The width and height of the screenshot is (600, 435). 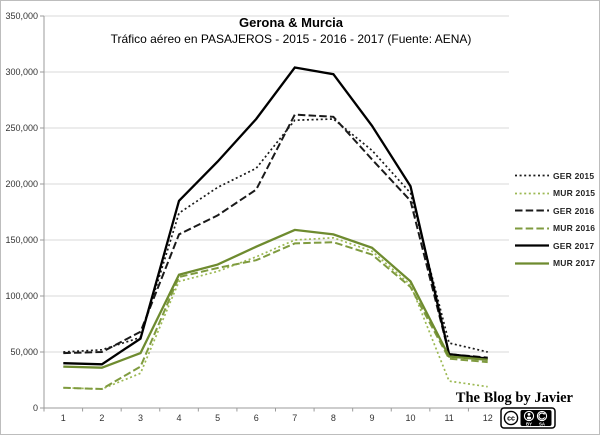 I want to click on y-tick-label: 150,000, so click(x=21, y=240).